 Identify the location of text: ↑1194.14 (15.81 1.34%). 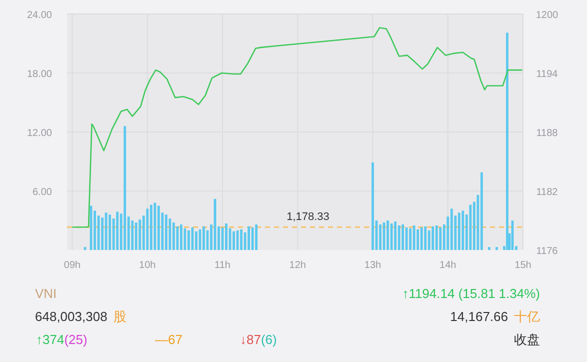
(471, 293).